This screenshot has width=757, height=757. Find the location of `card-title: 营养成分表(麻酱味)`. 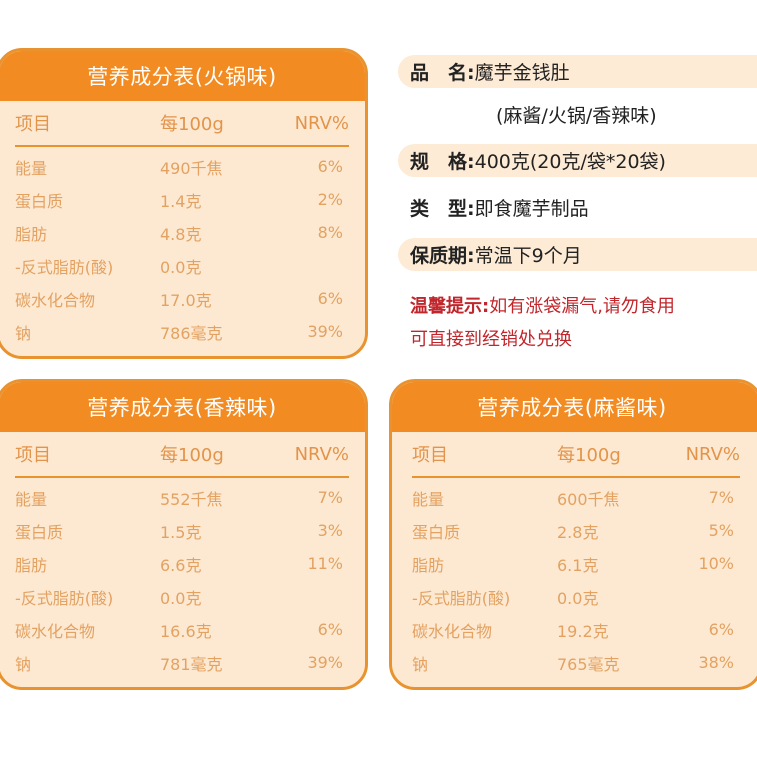

card-title: 营养成分表(麻酱味) is located at coordinates (574, 407).